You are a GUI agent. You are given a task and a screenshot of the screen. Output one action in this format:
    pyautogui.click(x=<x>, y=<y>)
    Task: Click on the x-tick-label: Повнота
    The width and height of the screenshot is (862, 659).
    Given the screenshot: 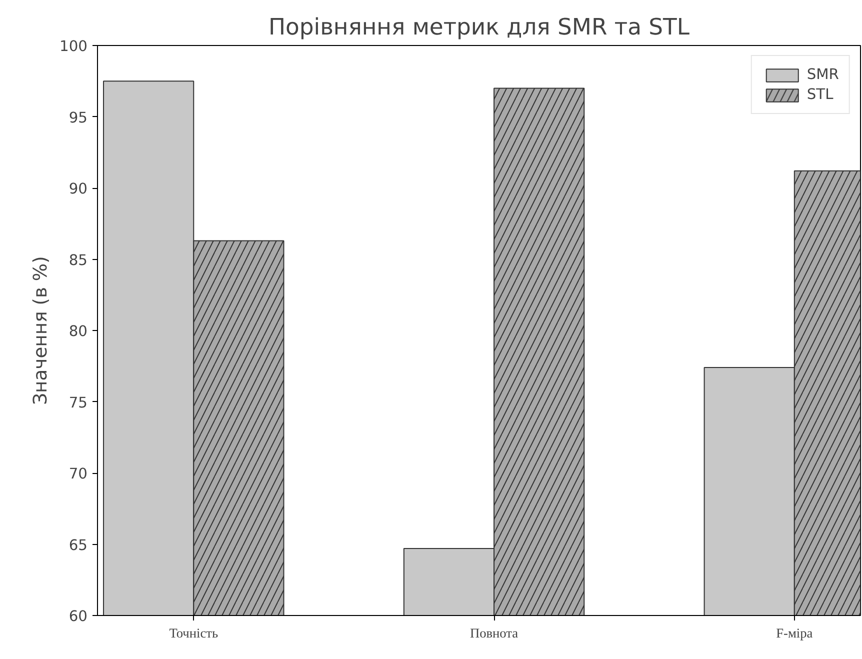 What is the action you would take?
    pyautogui.click(x=494, y=633)
    